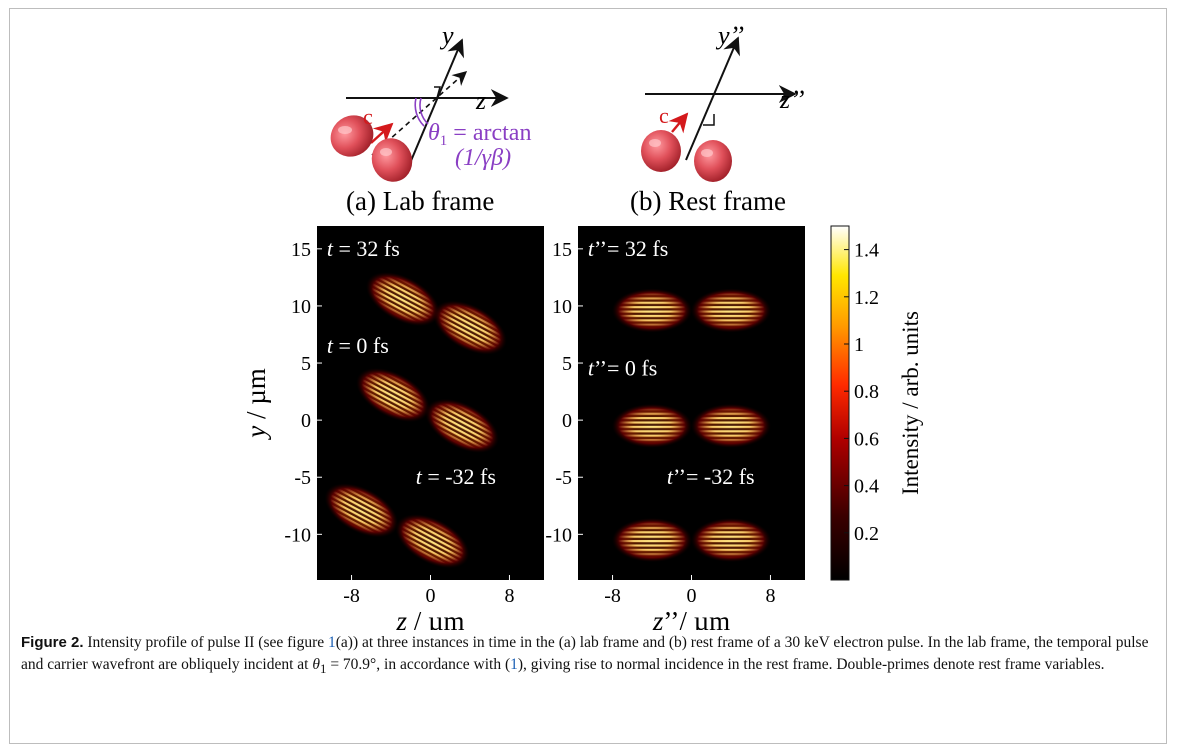  I want to click on axis-y-label: y’’, so click(729, 35).